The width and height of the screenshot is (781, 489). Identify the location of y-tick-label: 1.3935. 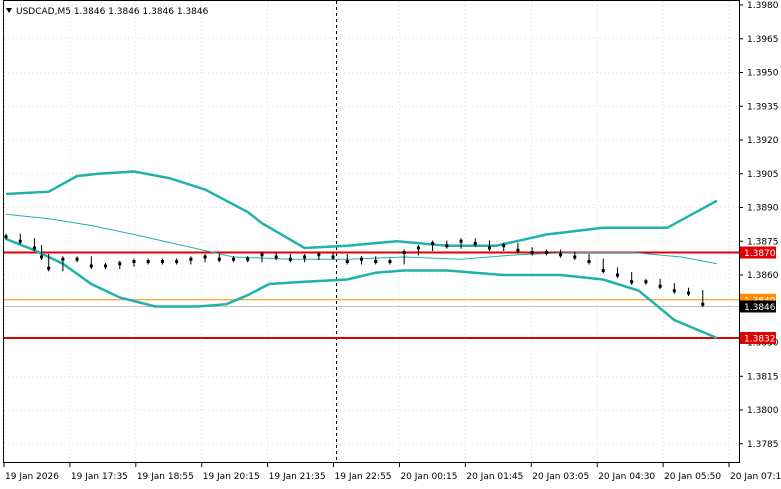
(763, 107).